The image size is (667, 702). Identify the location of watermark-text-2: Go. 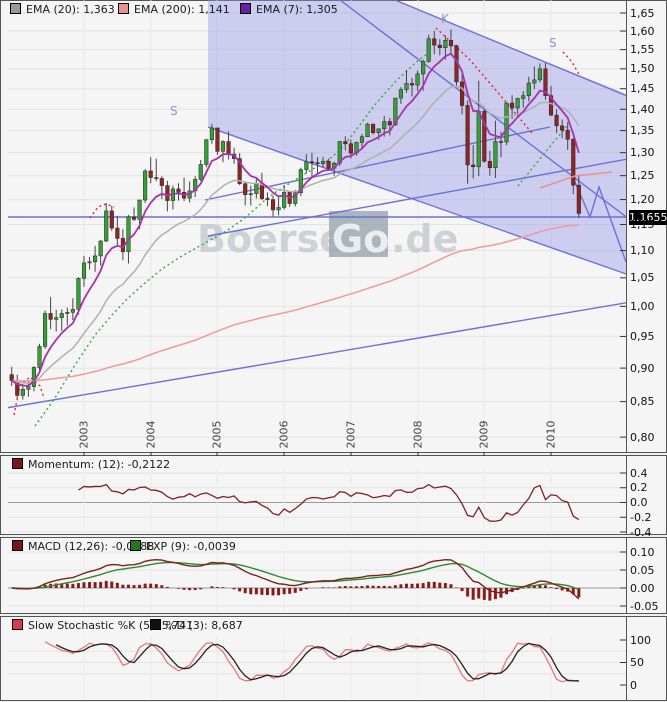
(360, 239).